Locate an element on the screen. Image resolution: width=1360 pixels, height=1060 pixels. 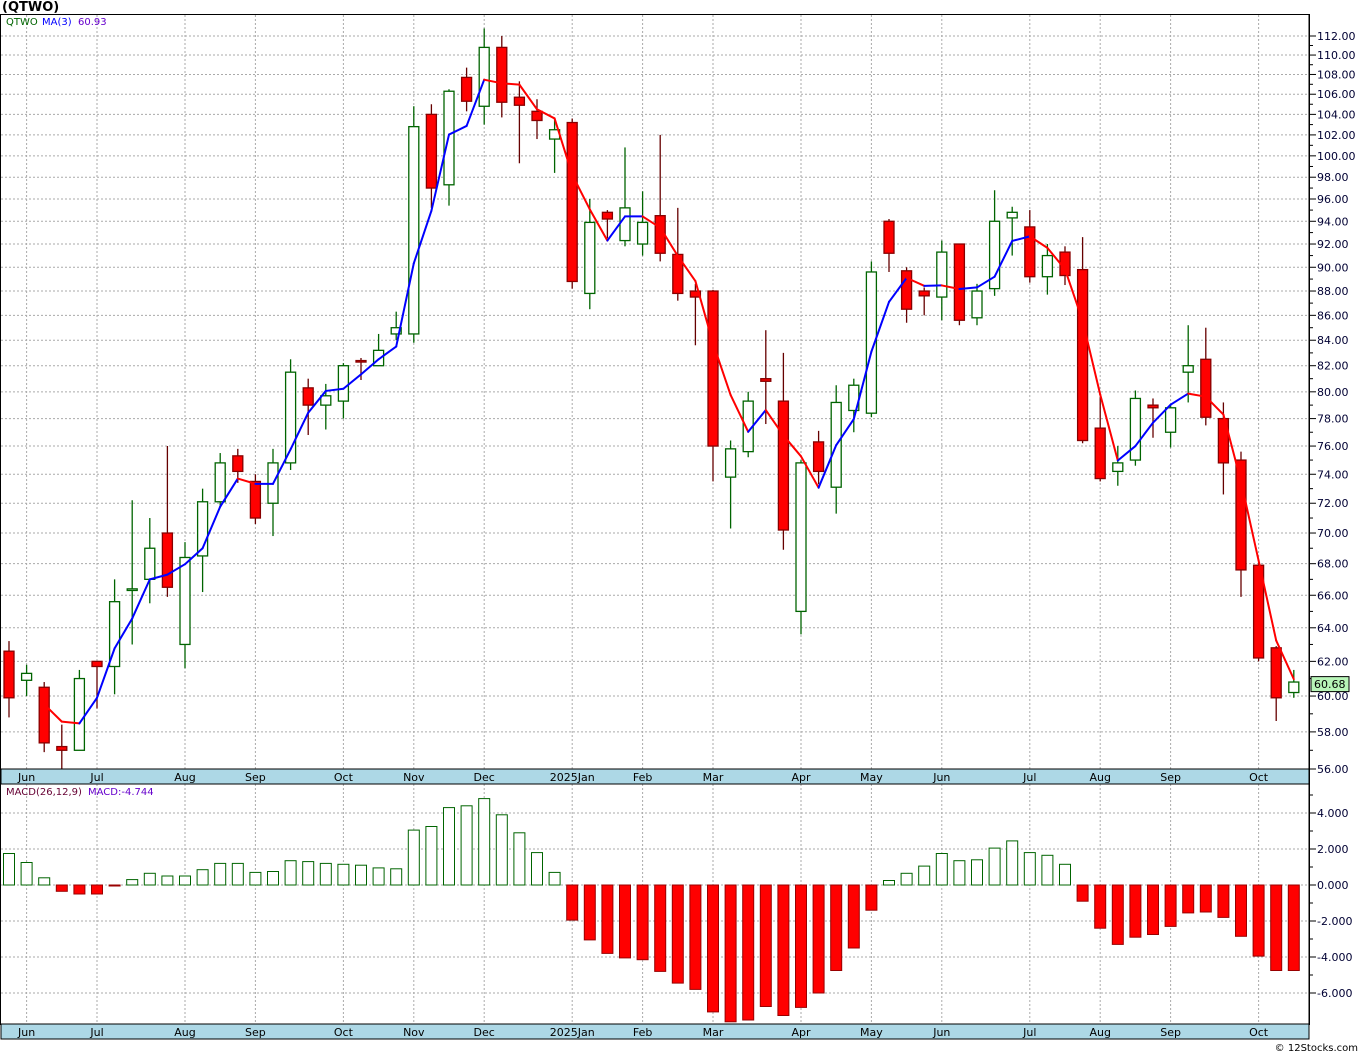
month-label: Jul is located at coordinates (96, 777).